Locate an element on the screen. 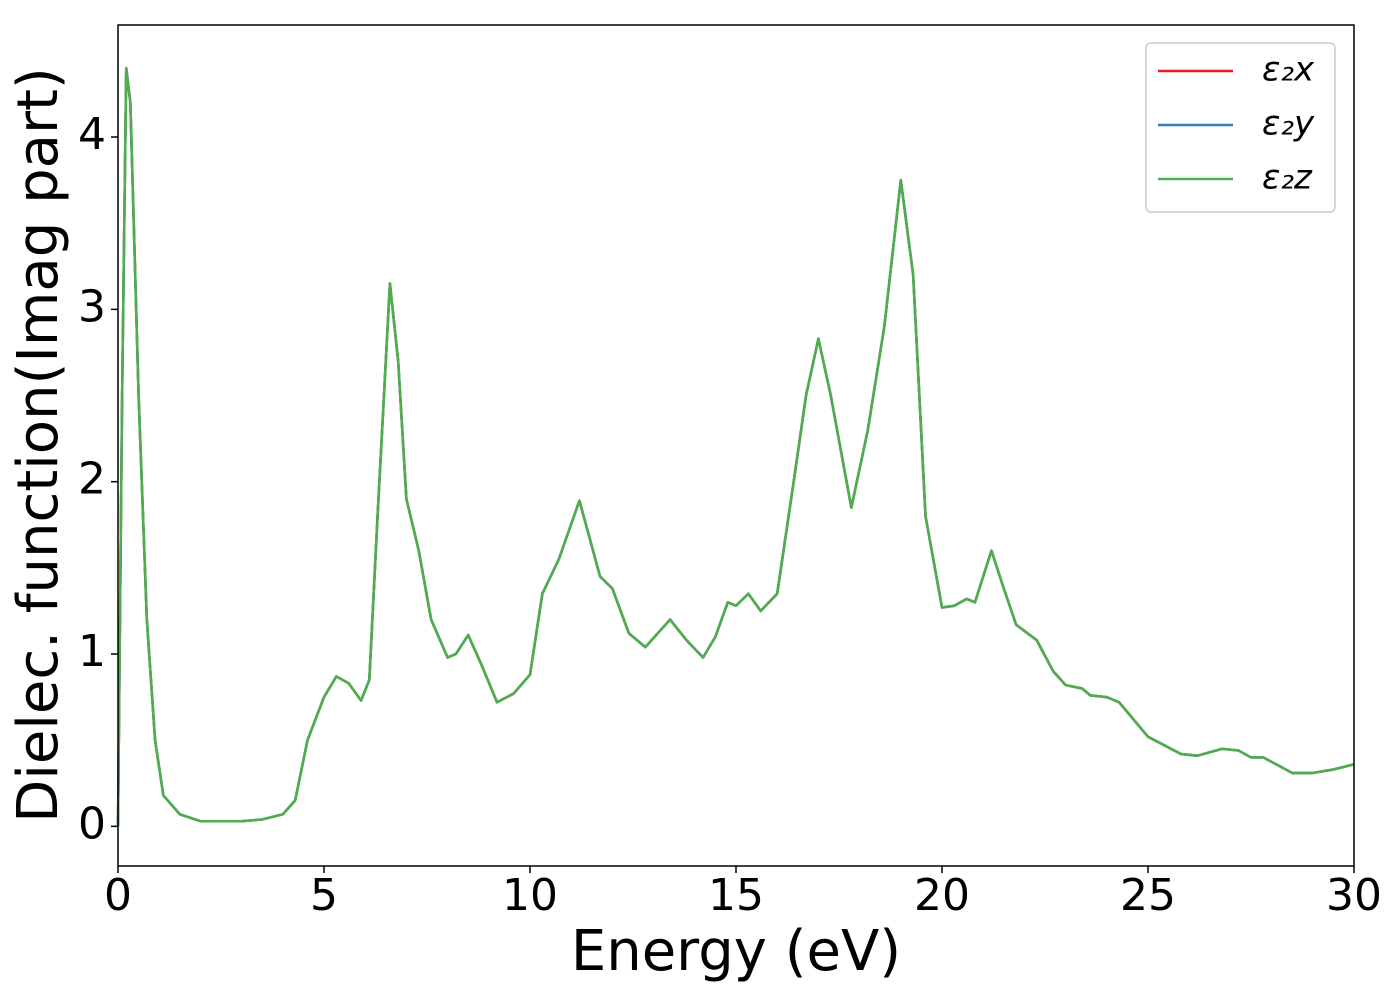 The height and width of the screenshot is (1000, 1400). y-tick-label: 2 is located at coordinates (92, 479).